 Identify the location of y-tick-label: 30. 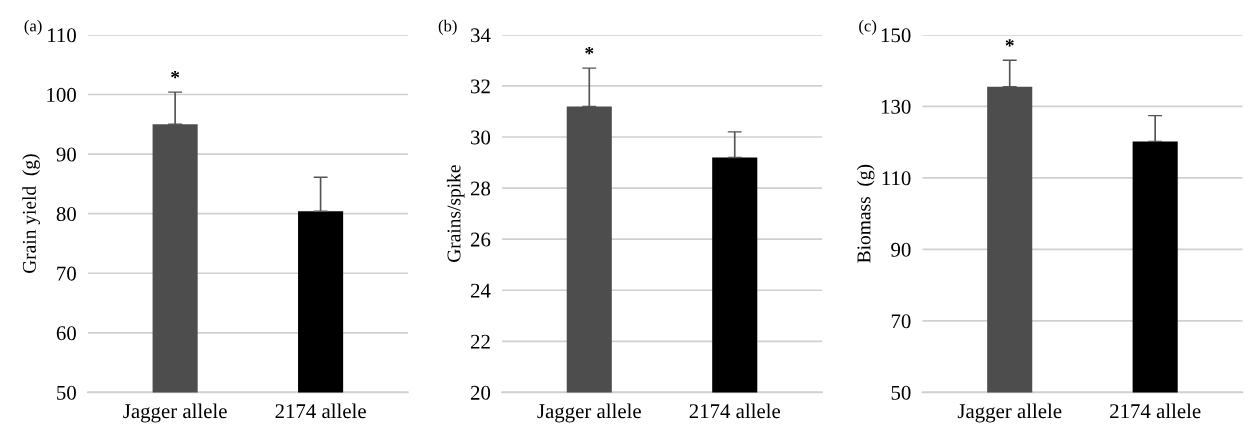
(481, 137).